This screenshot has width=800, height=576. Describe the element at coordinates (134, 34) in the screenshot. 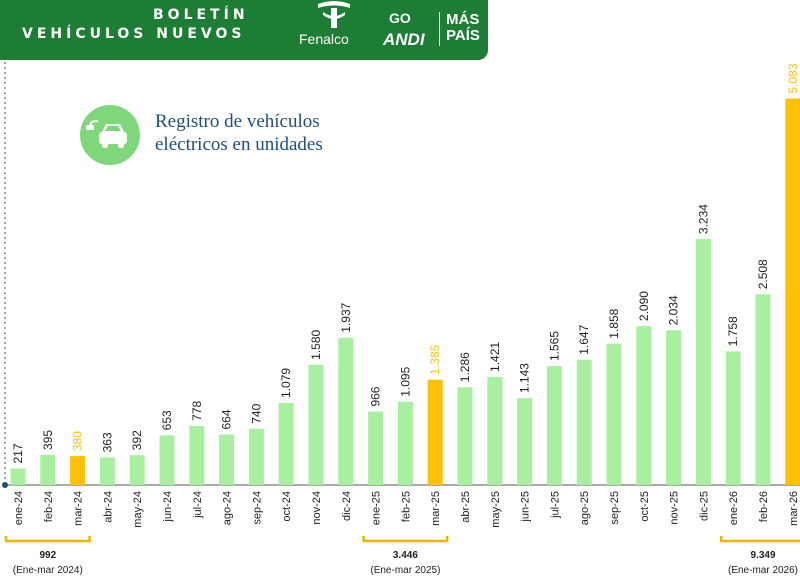

I see `bulletin-title-line2: VEHÍCULOS NUEVOS` at that location.